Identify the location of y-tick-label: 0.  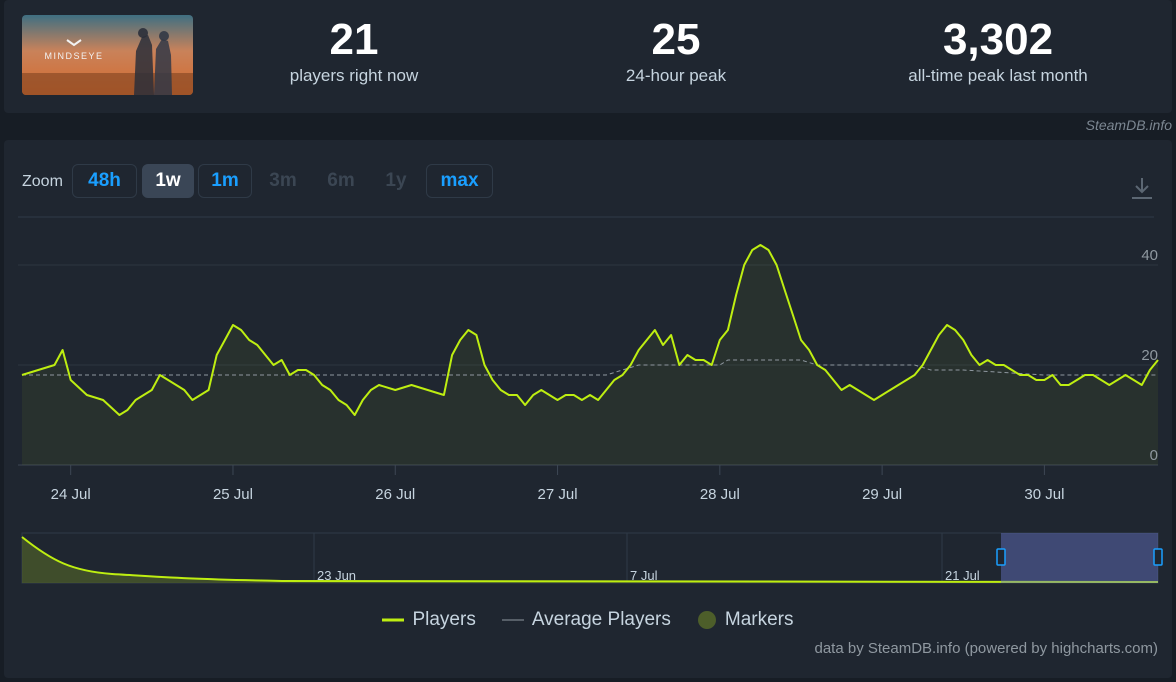
(1154, 455).